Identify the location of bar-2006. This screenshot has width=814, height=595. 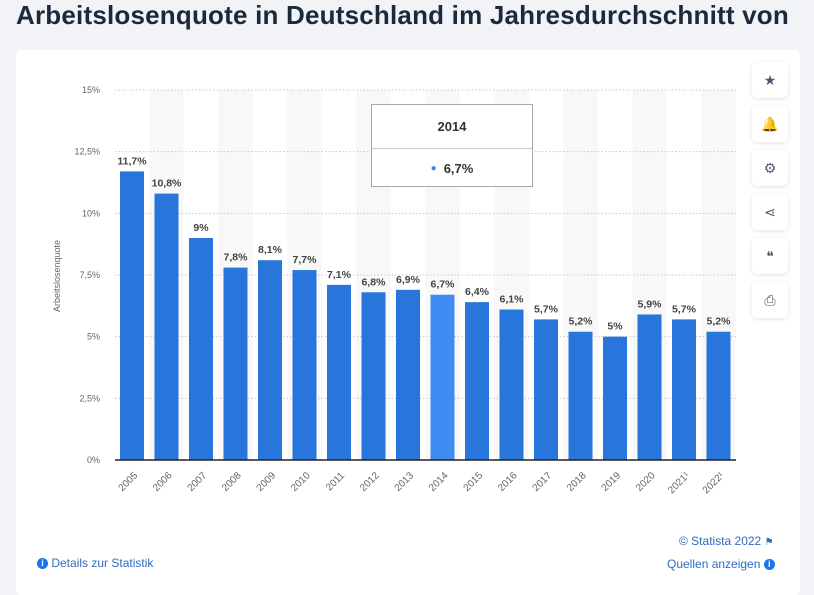
(166, 326).